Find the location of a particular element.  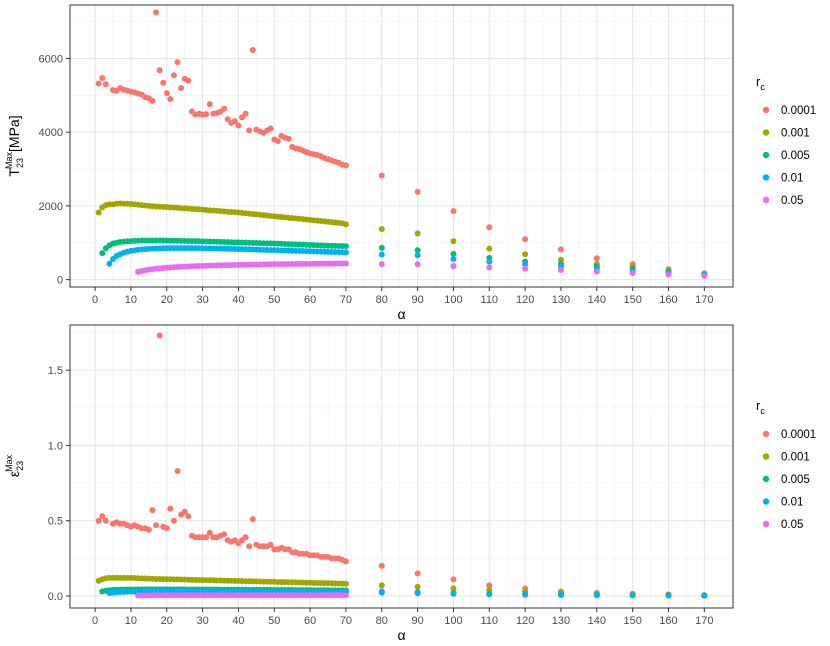

y-axis-title-unit: [MPa] is located at coordinates (14, 133).